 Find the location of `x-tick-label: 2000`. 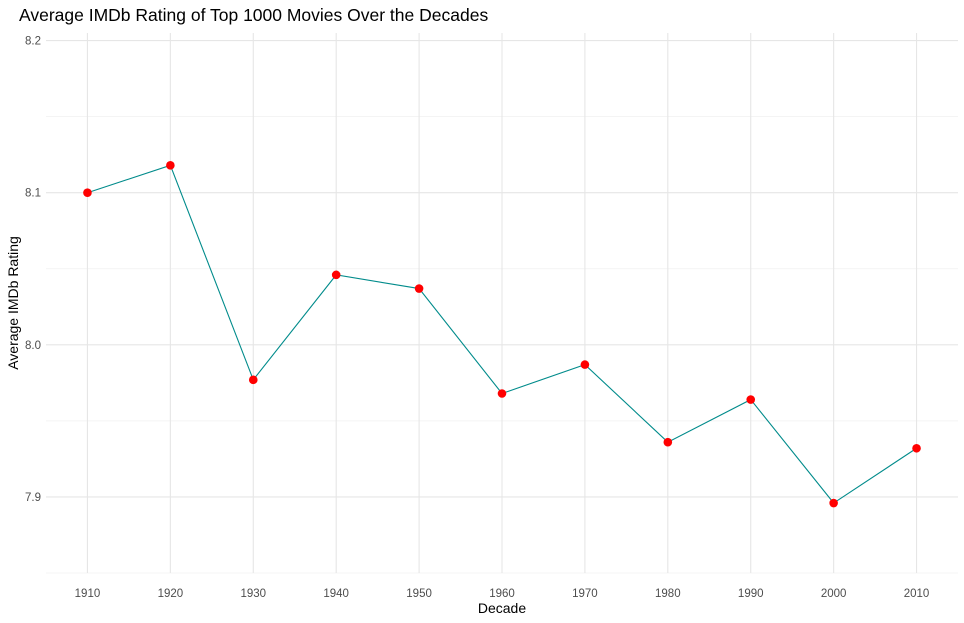

x-tick-label: 2000 is located at coordinates (834, 594).